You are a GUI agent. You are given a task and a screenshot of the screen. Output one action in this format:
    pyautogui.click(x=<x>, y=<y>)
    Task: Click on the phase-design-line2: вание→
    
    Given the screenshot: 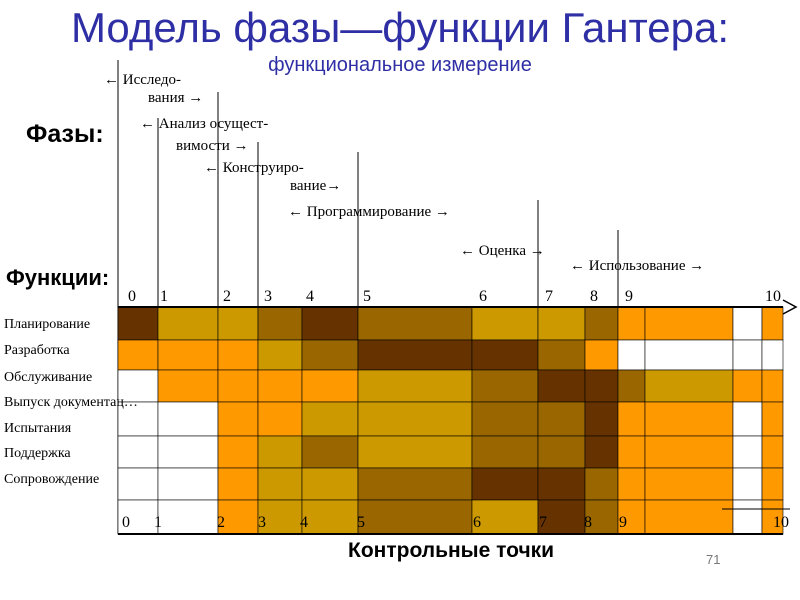 What is the action you would take?
    pyautogui.click(x=316, y=186)
    